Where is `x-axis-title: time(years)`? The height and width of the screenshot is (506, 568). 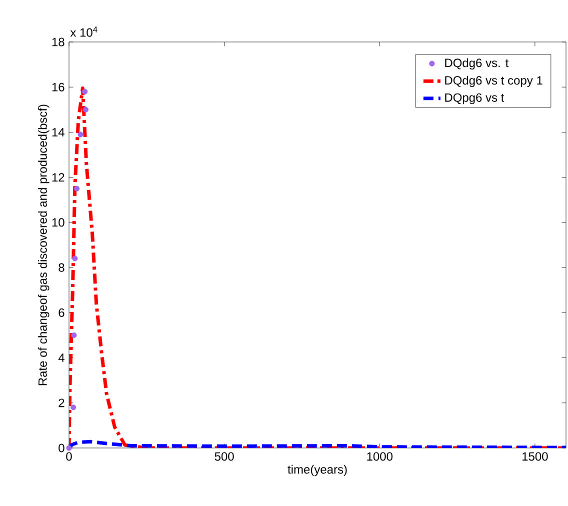
x-axis-title: time(years) is located at coordinates (317, 470).